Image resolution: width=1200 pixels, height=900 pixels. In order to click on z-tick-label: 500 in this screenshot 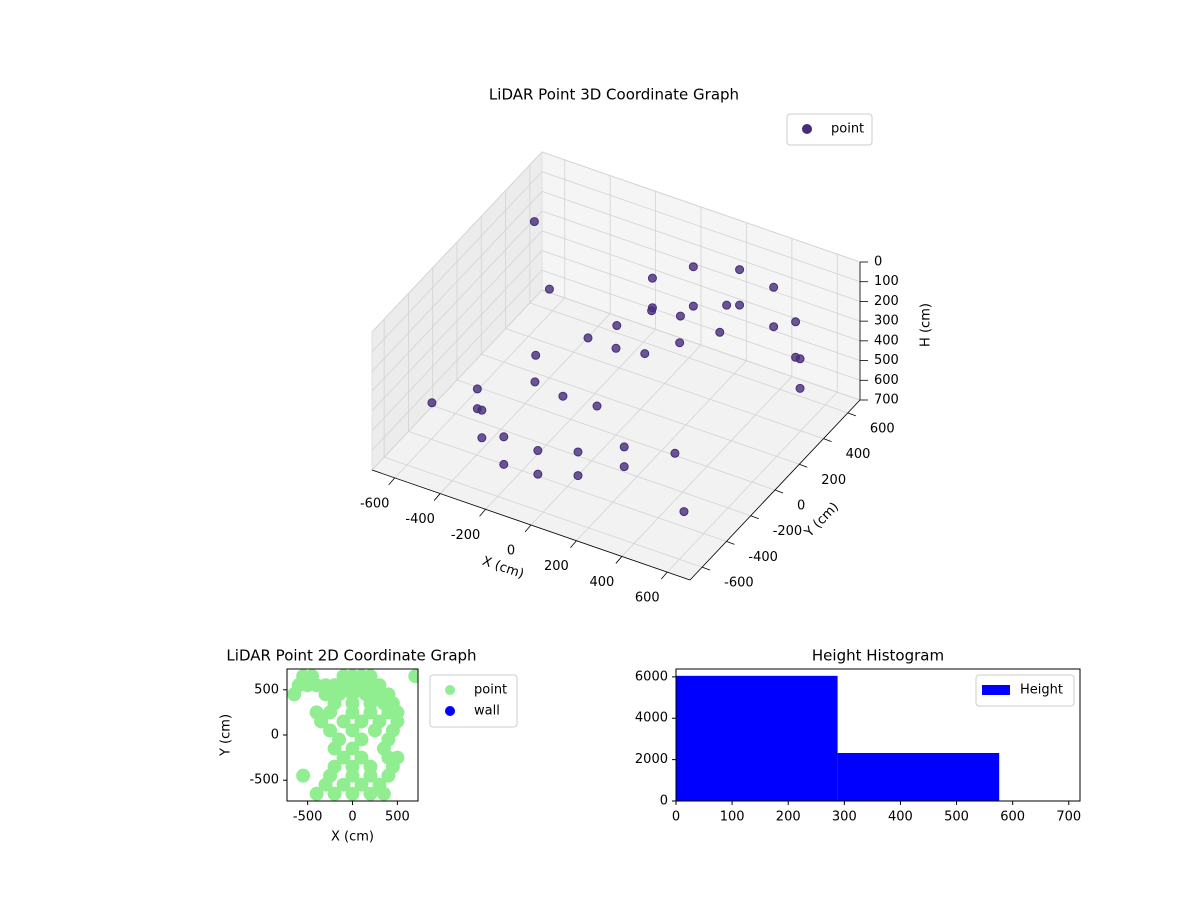, I will do `click(886, 360)`.